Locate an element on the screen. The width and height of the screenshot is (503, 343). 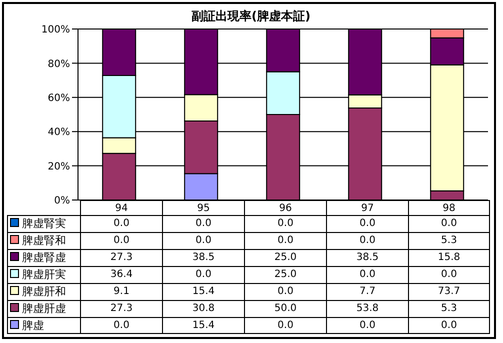
x-tick-label: 96 is located at coordinates (285, 208).